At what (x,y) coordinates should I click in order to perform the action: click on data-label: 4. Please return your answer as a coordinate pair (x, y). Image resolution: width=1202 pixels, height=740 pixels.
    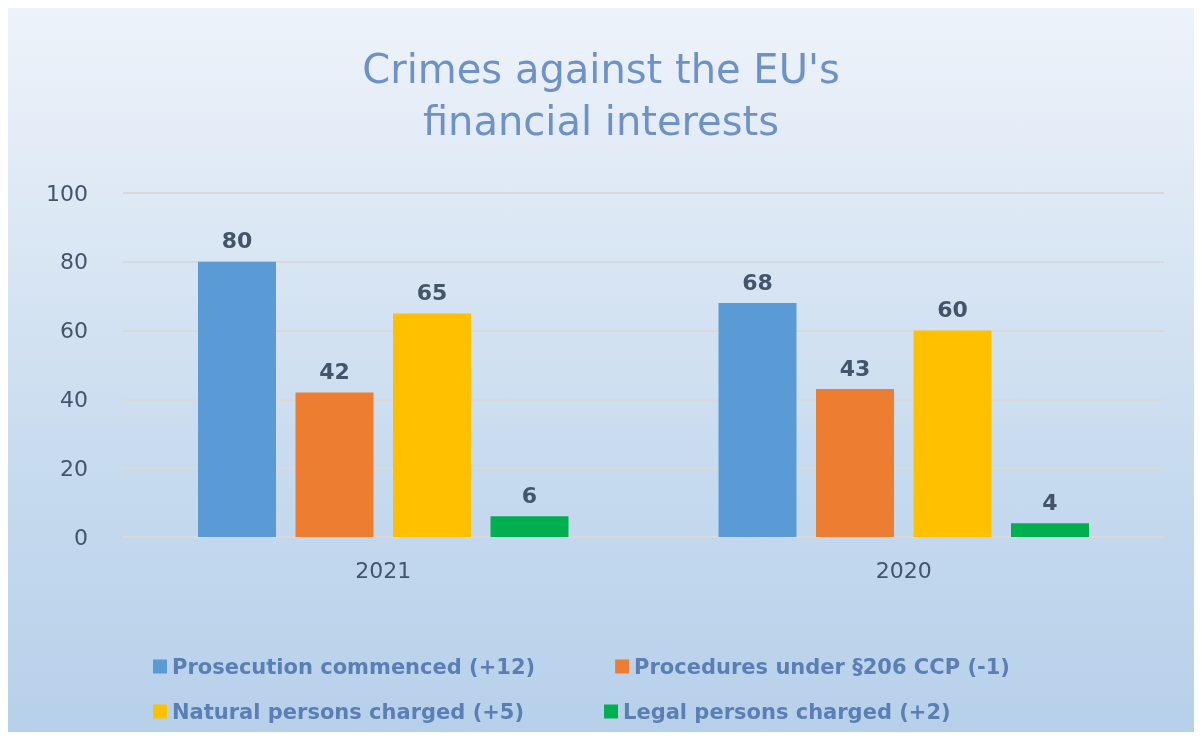
    Looking at the image, I should click on (1050, 502).